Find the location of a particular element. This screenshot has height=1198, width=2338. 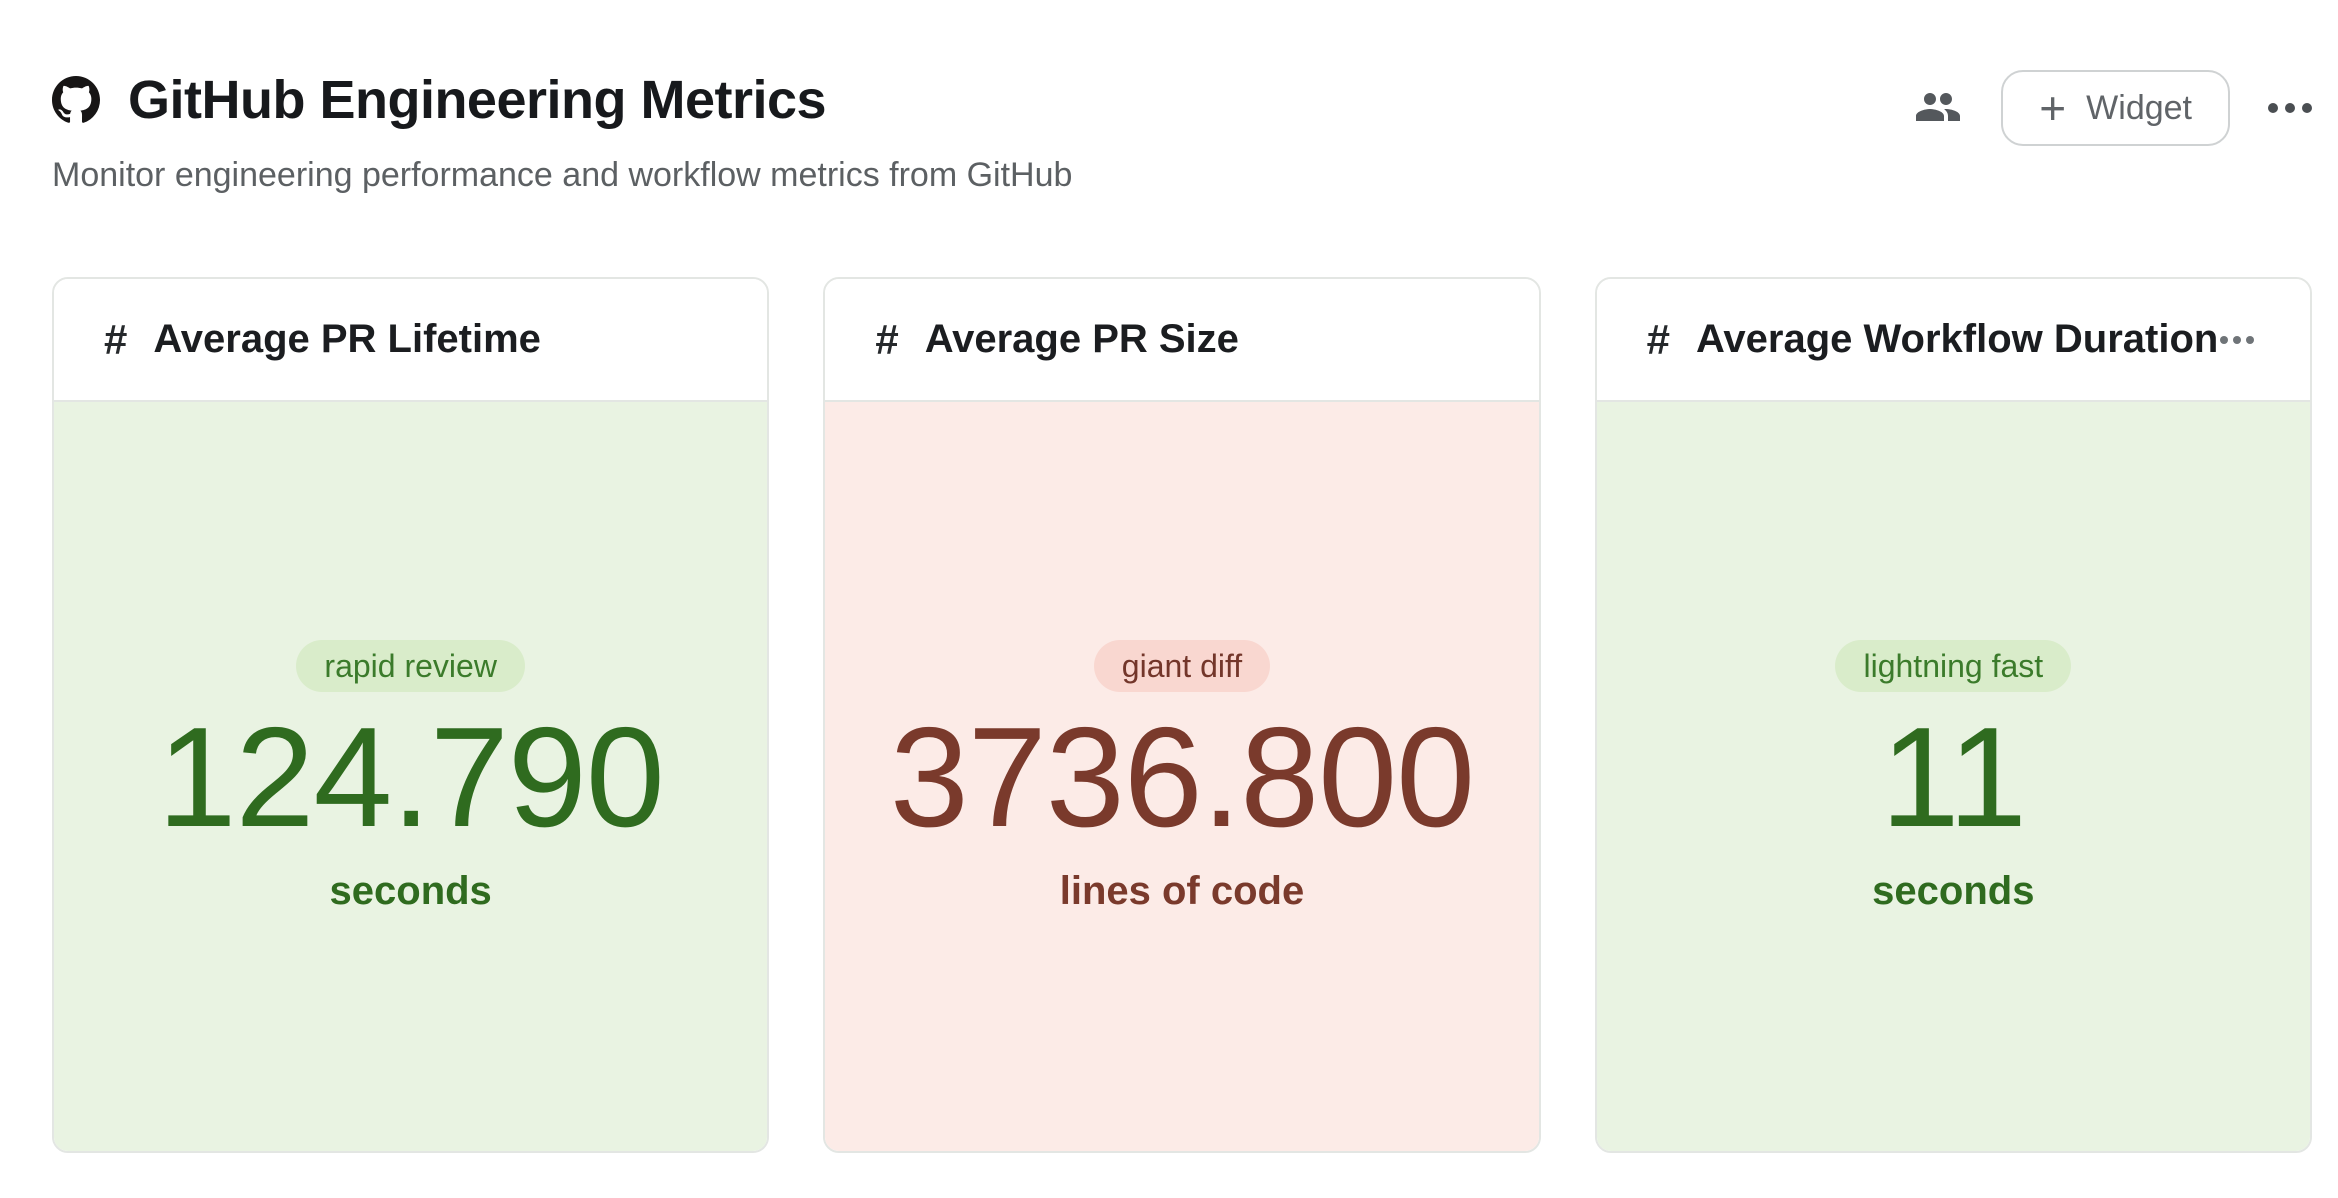

status-badge: giant diff is located at coordinates (1182, 665).